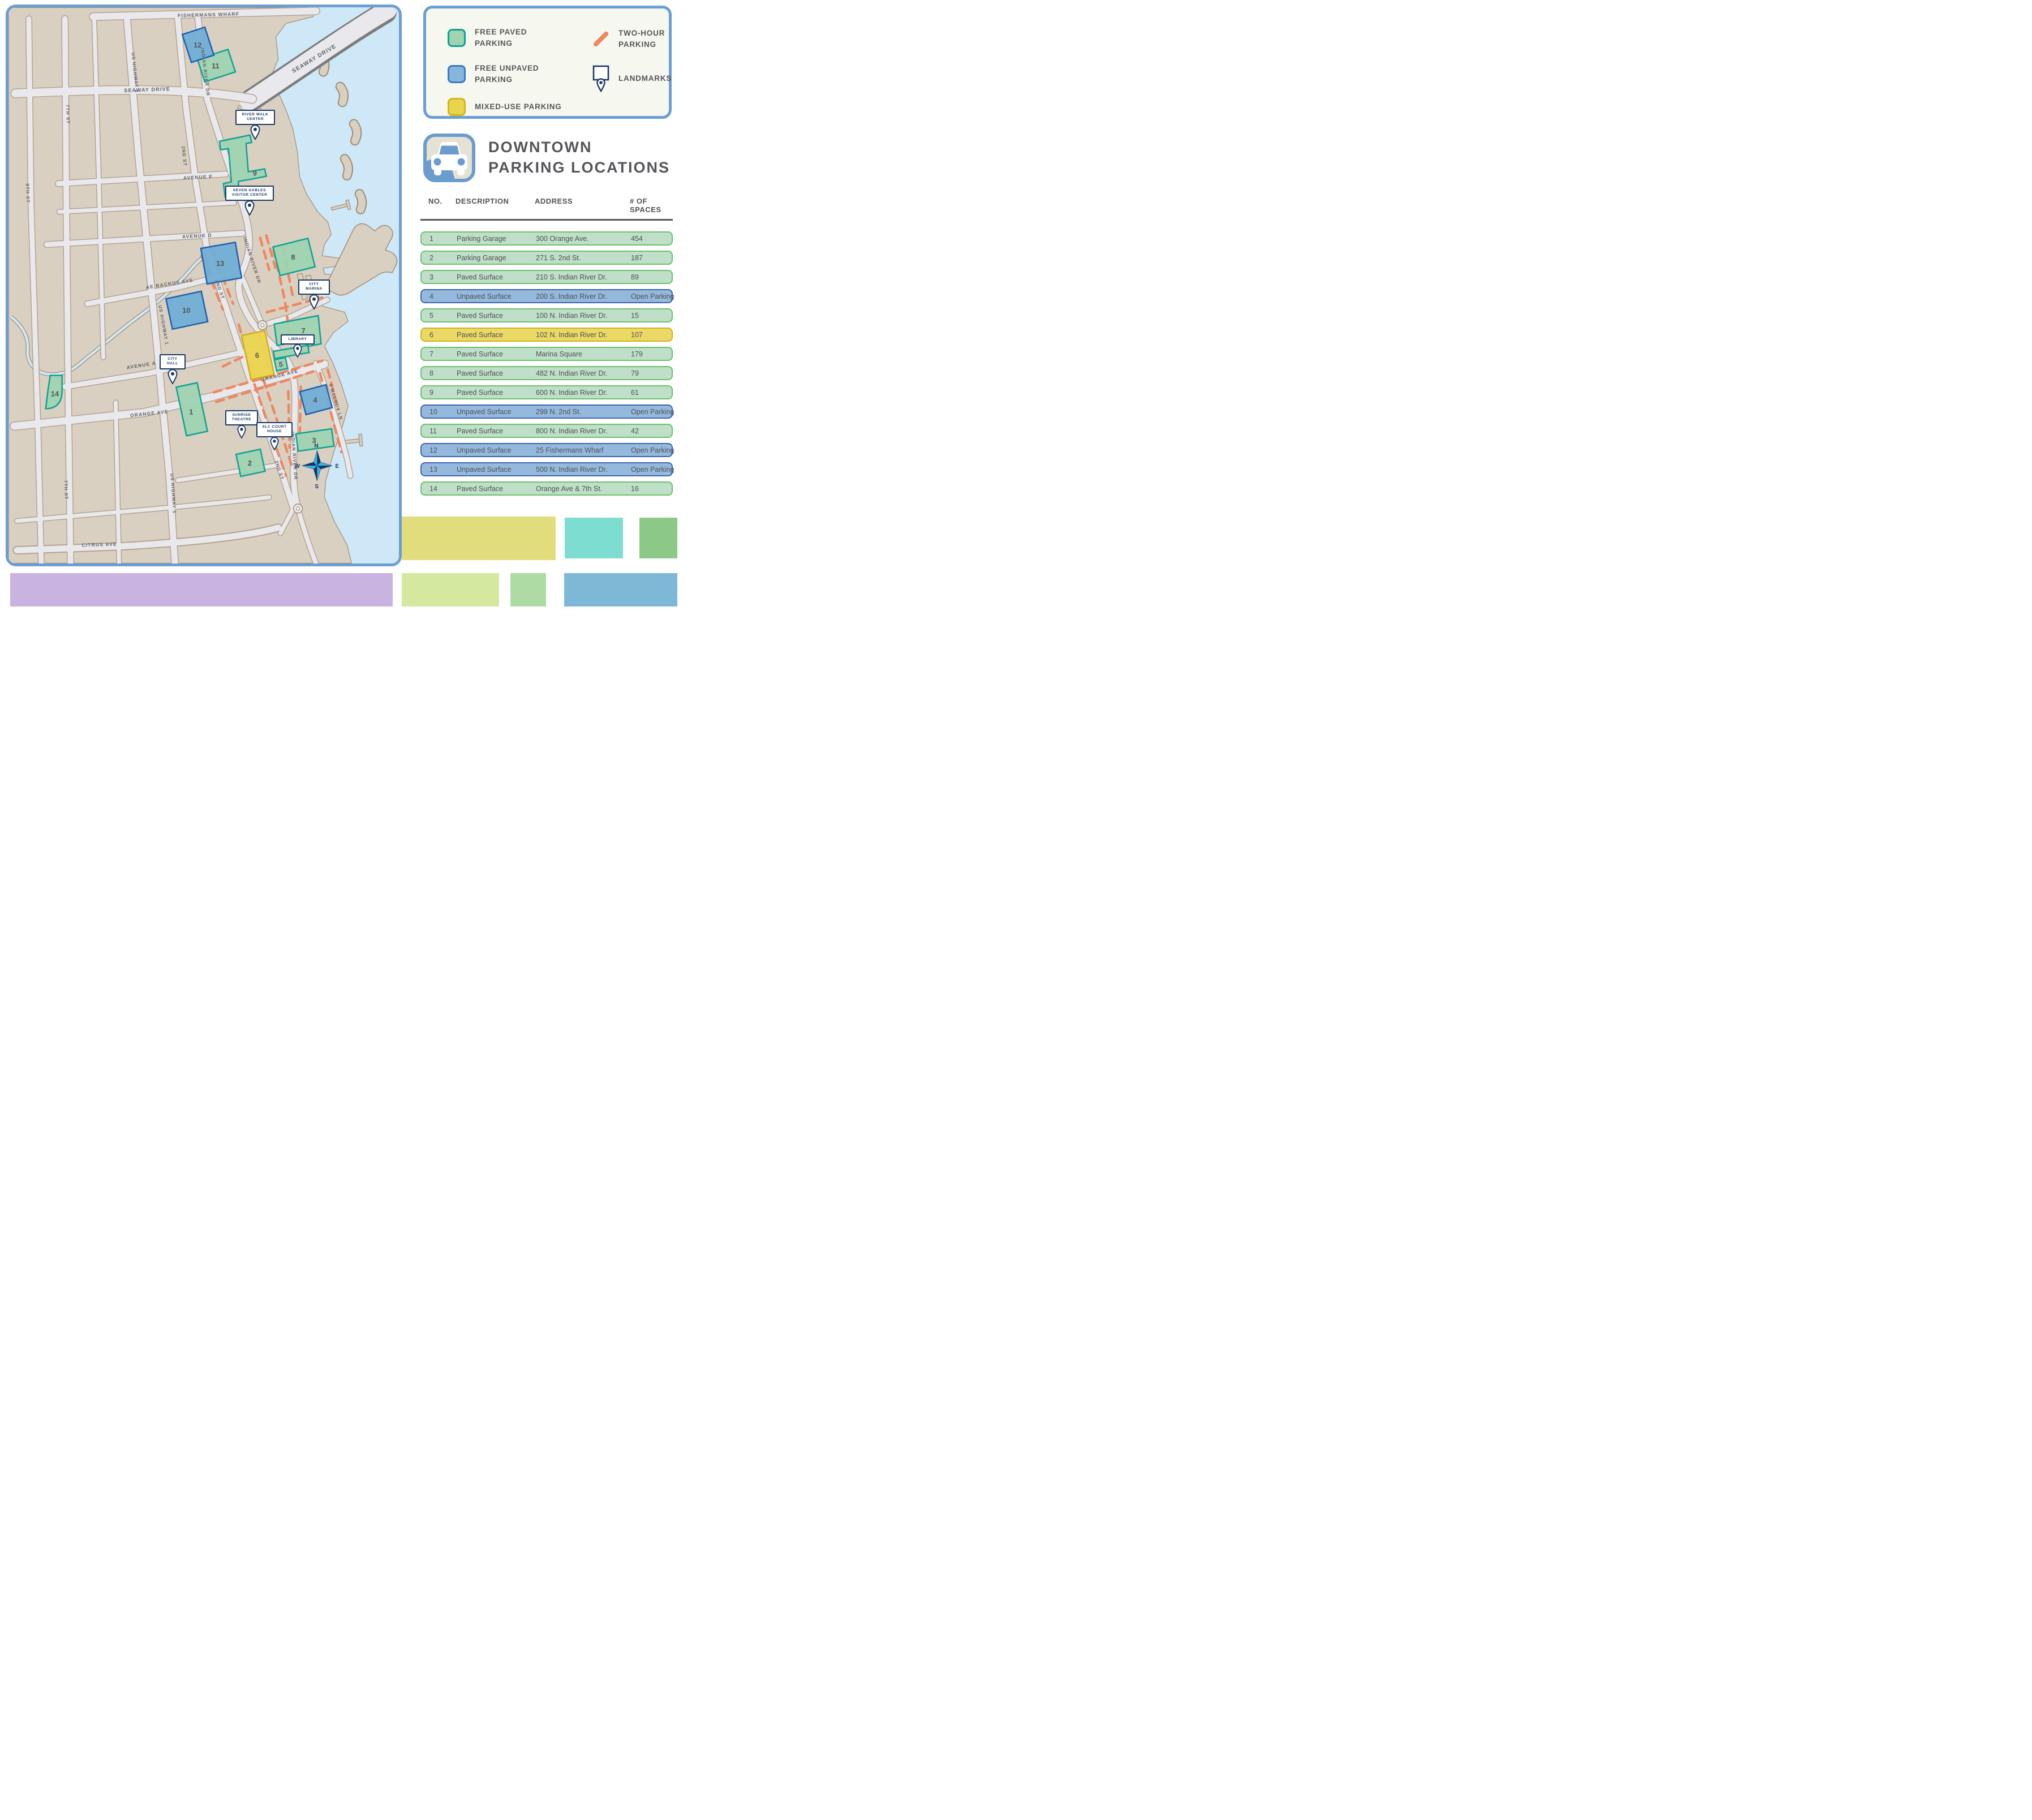  Describe the element at coordinates (201, 589) in the screenshot. I see `swatch-purple` at that location.